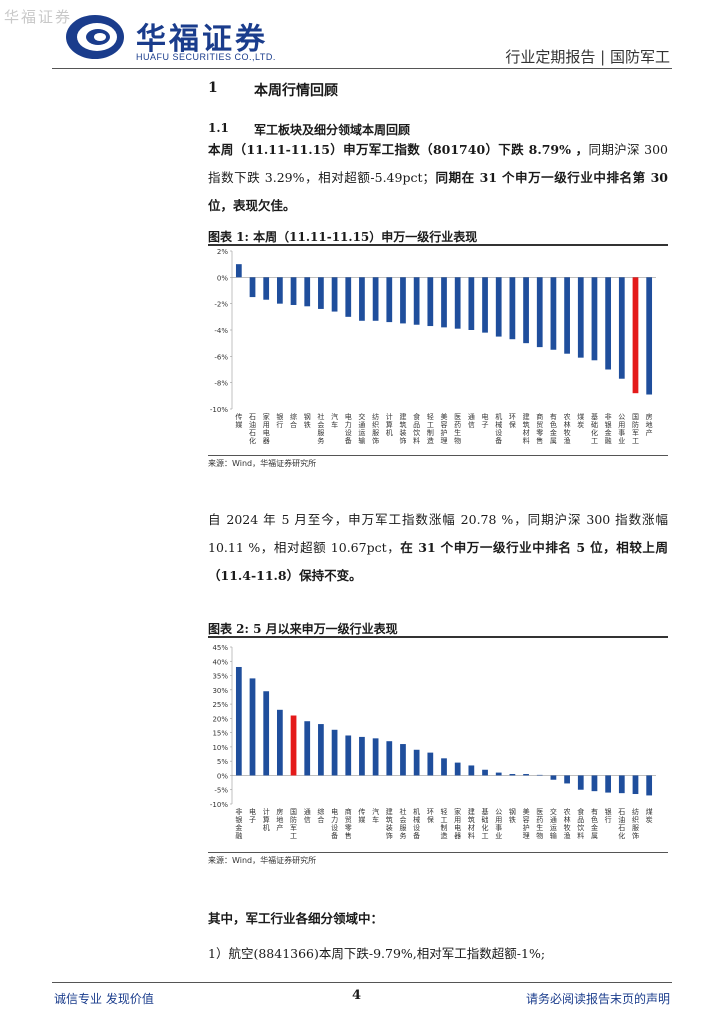 Image resolution: width=724 pixels, height=1024 pixels. Describe the element at coordinates (438, 245) in the screenshot. I see `figure-1-top-rule` at that location.